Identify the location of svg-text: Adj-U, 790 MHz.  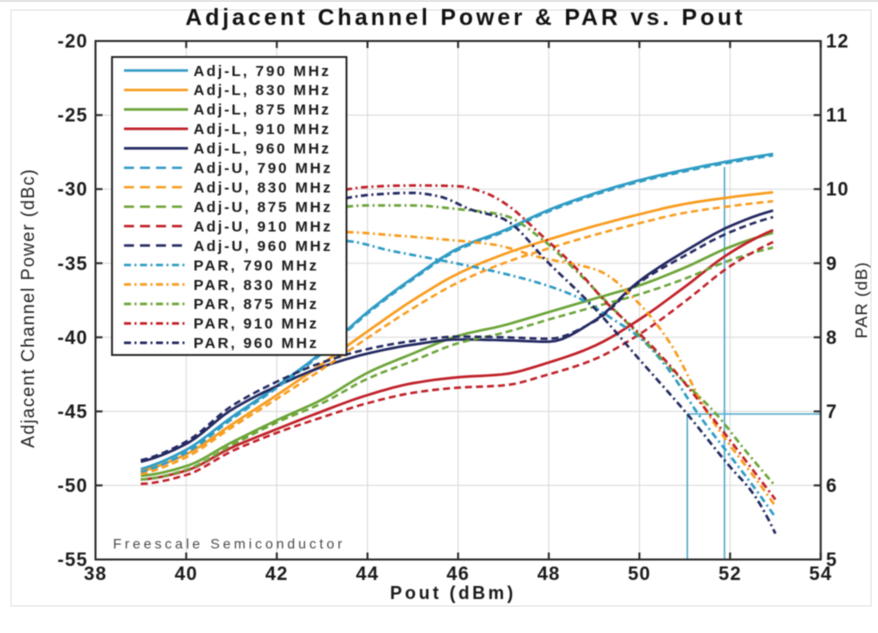
(263, 168).